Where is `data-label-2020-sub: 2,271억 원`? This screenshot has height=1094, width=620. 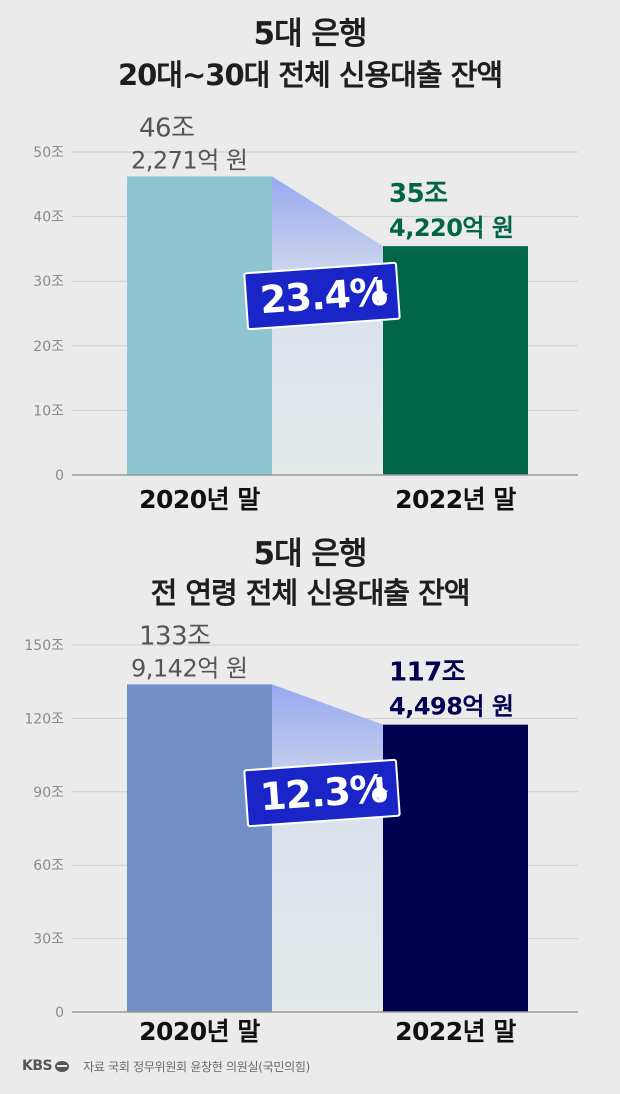
data-label-2020-sub: 2,271억 원 is located at coordinates (189, 160).